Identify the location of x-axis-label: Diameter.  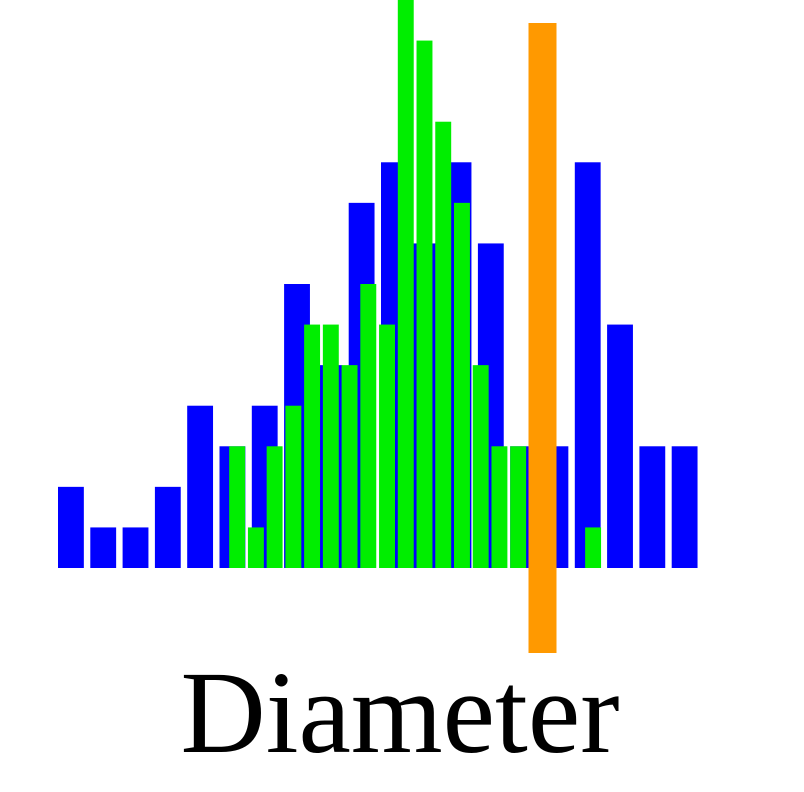
(400, 712).